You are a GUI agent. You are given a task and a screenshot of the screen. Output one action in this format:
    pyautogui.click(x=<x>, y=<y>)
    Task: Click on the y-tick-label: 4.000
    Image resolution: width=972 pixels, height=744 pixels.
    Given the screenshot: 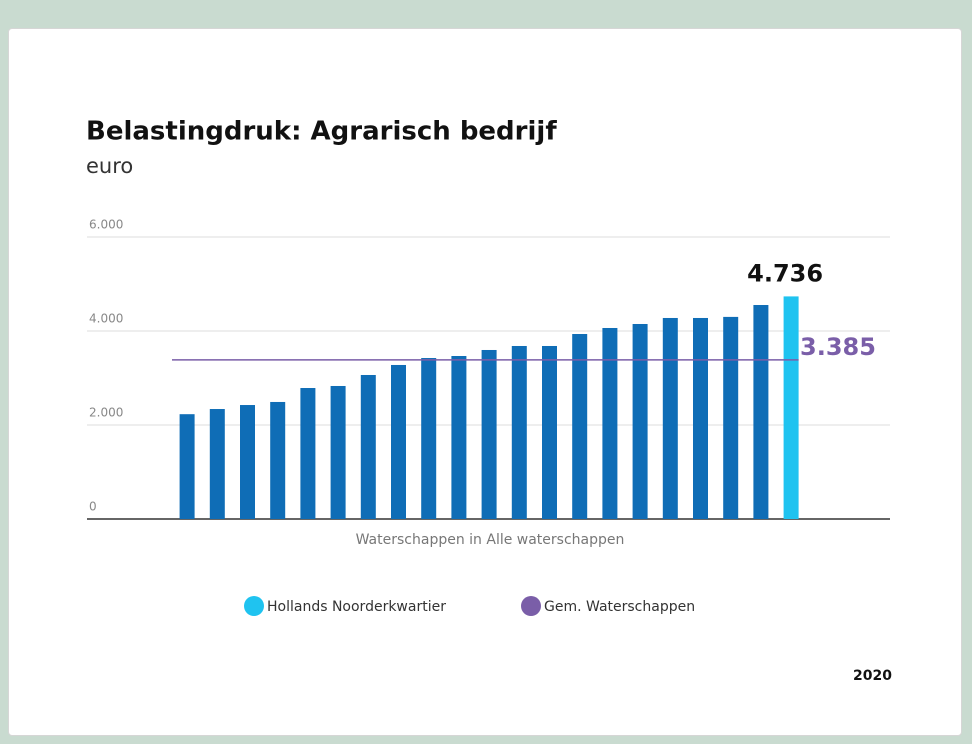 What is the action you would take?
    pyautogui.click(x=106, y=319)
    